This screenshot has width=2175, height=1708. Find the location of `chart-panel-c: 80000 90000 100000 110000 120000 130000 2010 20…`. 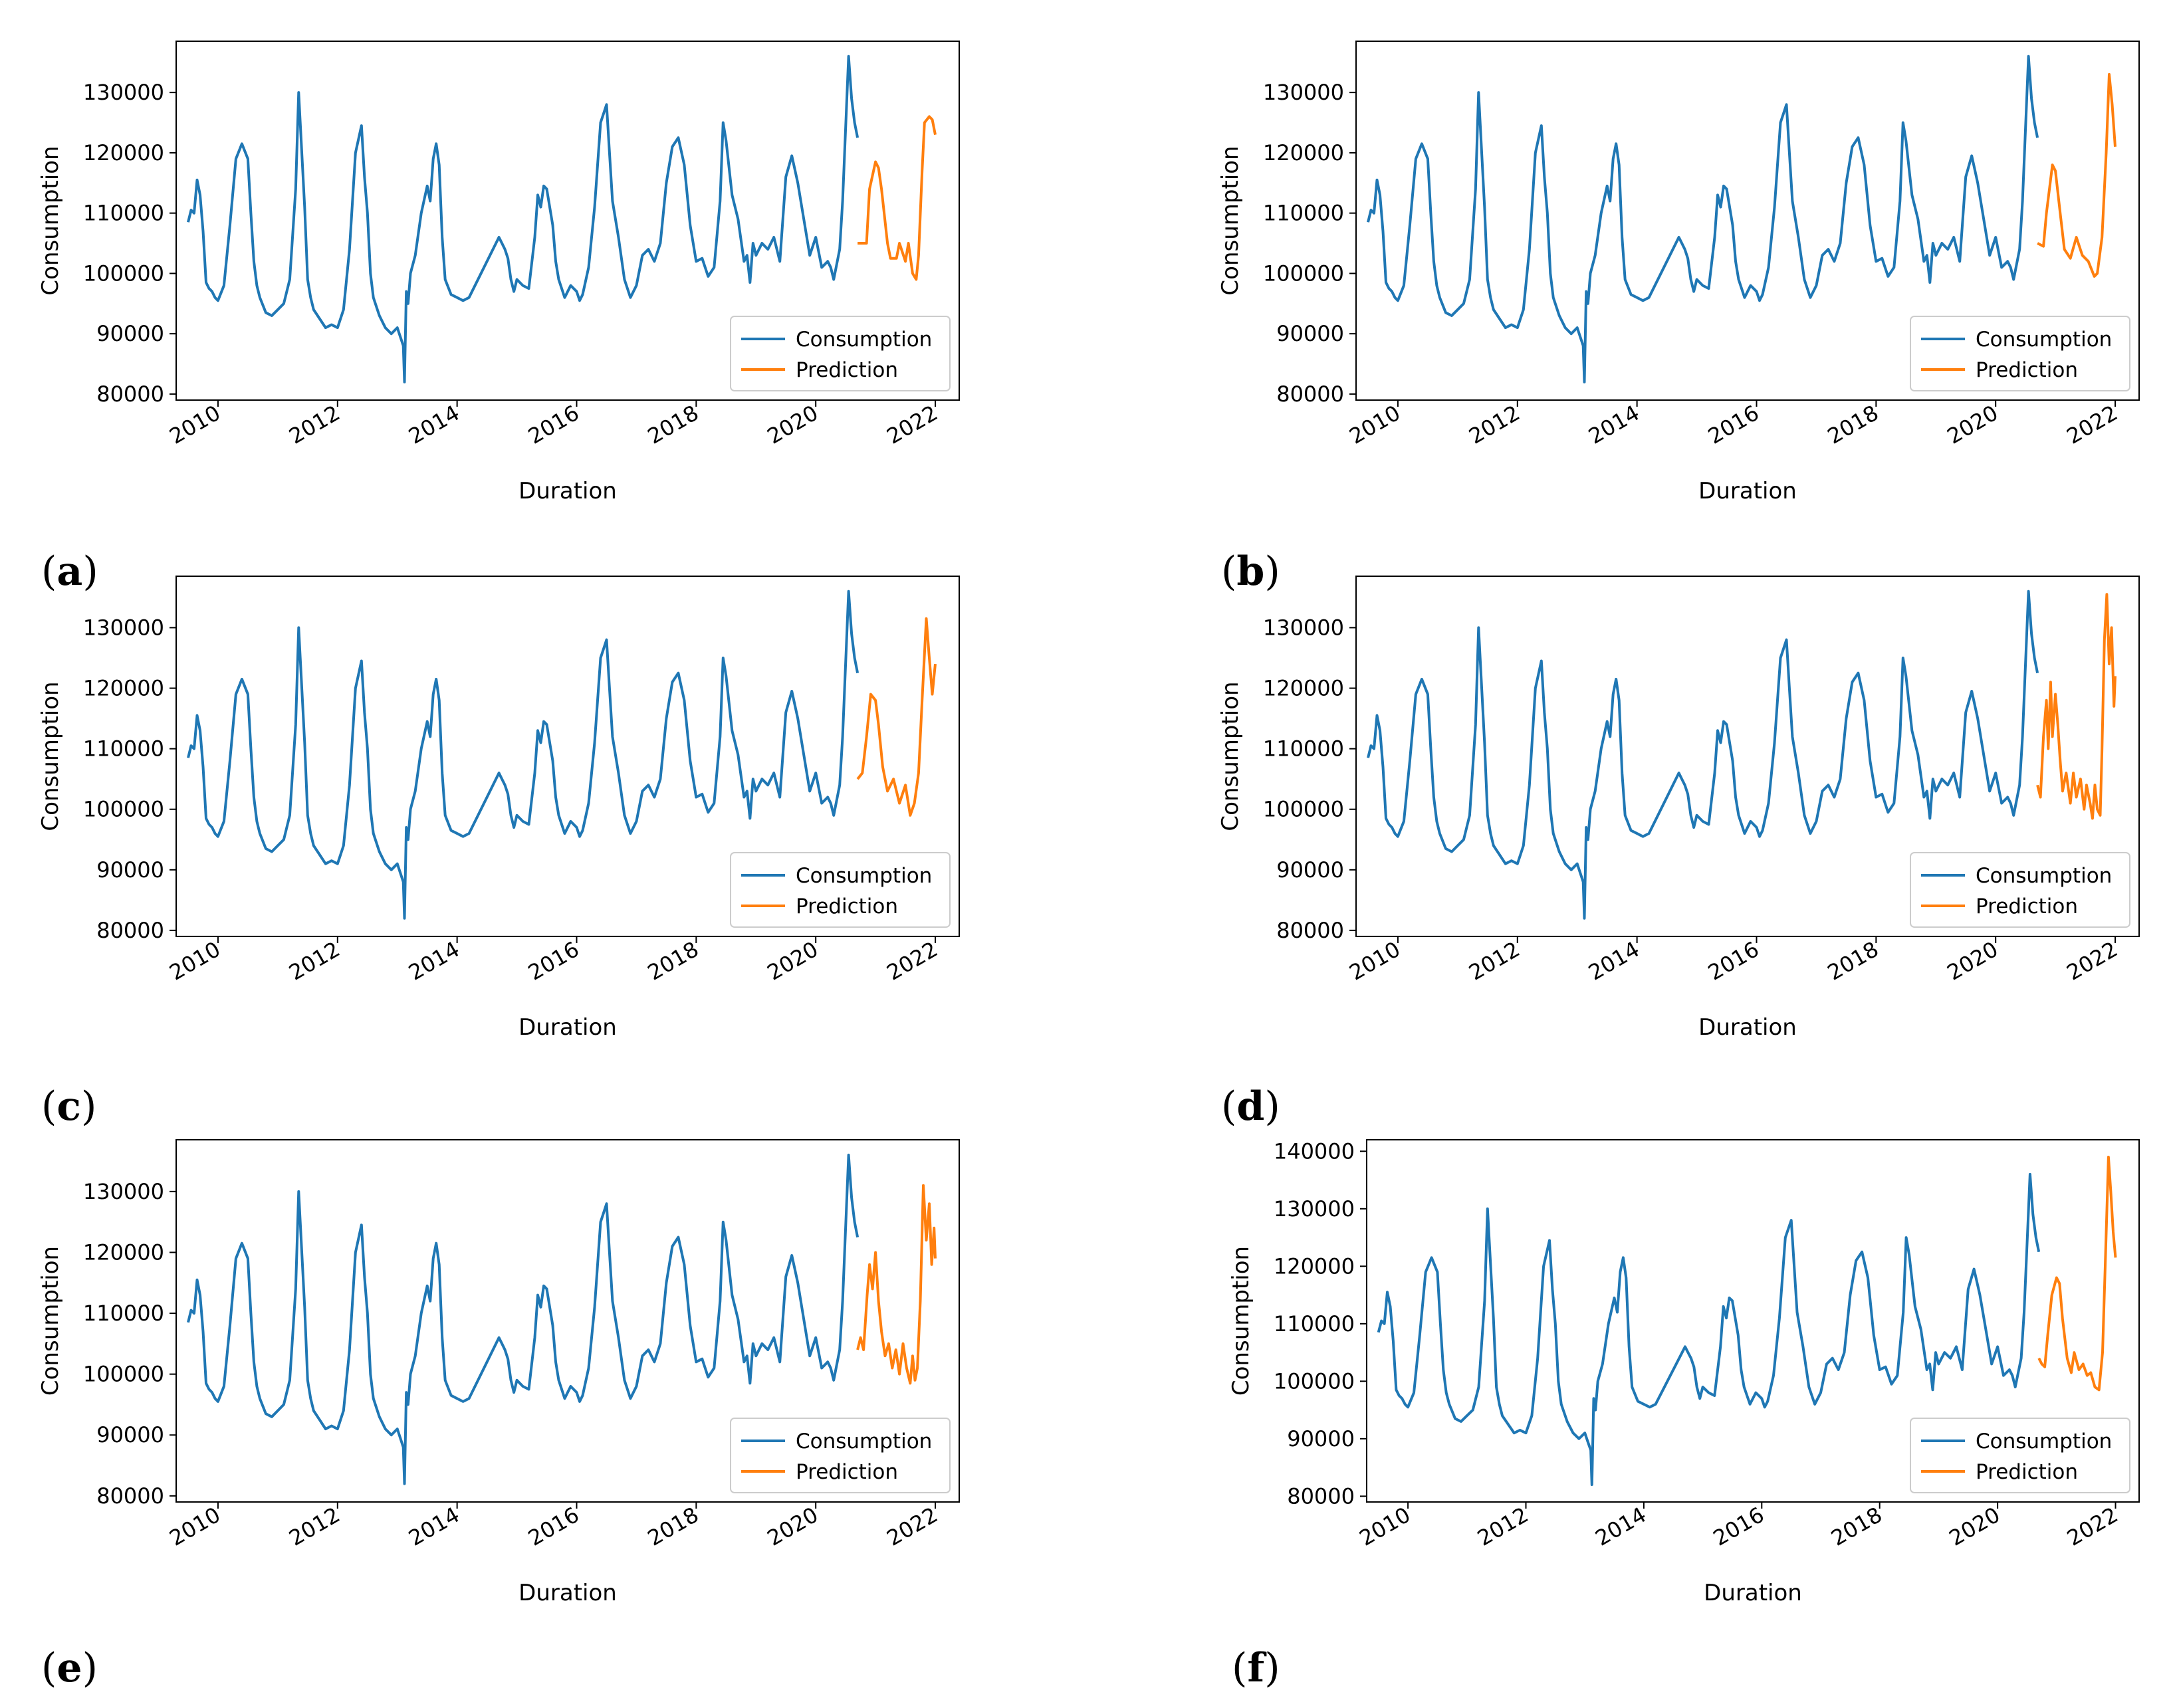

chart-panel-c: 80000 90000 100000 110000 120000 130000 2010 20… is located at coordinates (498, 853).